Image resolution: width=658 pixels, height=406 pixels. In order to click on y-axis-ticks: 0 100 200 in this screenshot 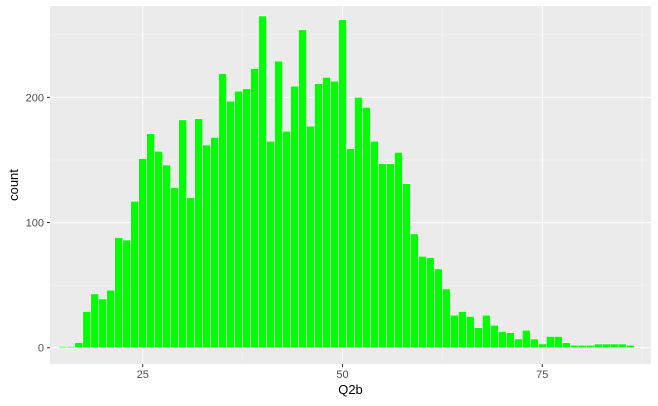, I will do `click(38, 223)`.